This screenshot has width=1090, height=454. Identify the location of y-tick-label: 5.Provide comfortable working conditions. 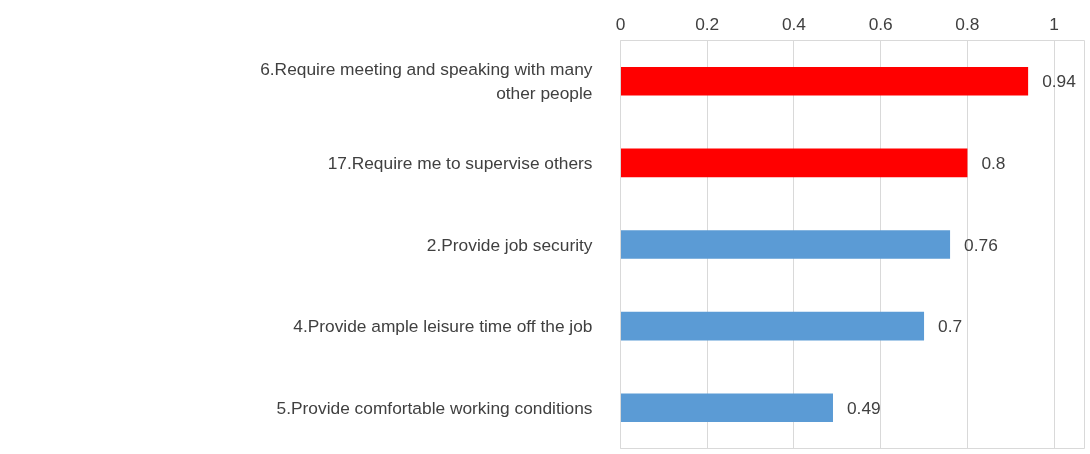
(434, 407).